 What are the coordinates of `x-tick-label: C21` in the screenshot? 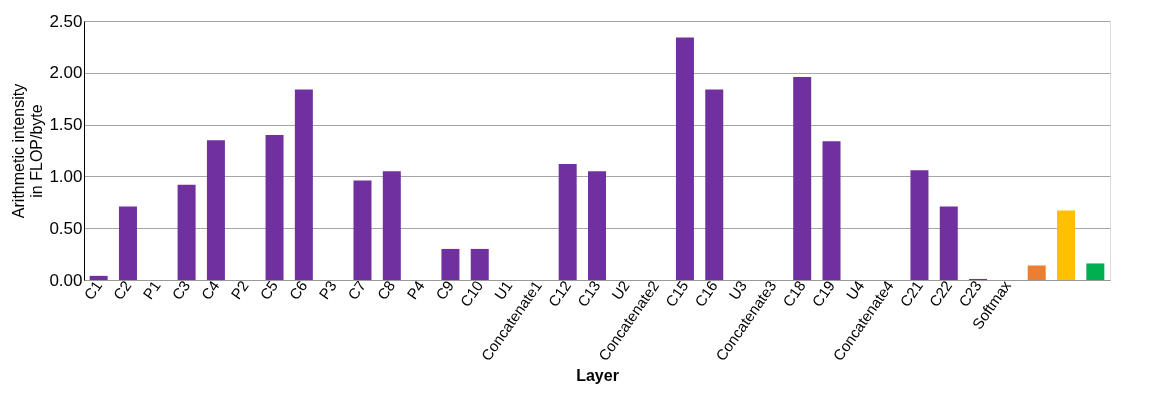 It's located at (911, 293).